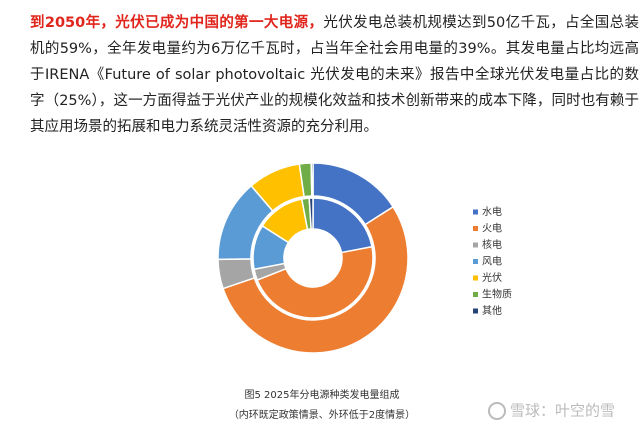 Image resolution: width=639 pixels, height=428 pixels. I want to click on caption-note: （内环既定政策情景、外环低于2度情景）, so click(322, 414).